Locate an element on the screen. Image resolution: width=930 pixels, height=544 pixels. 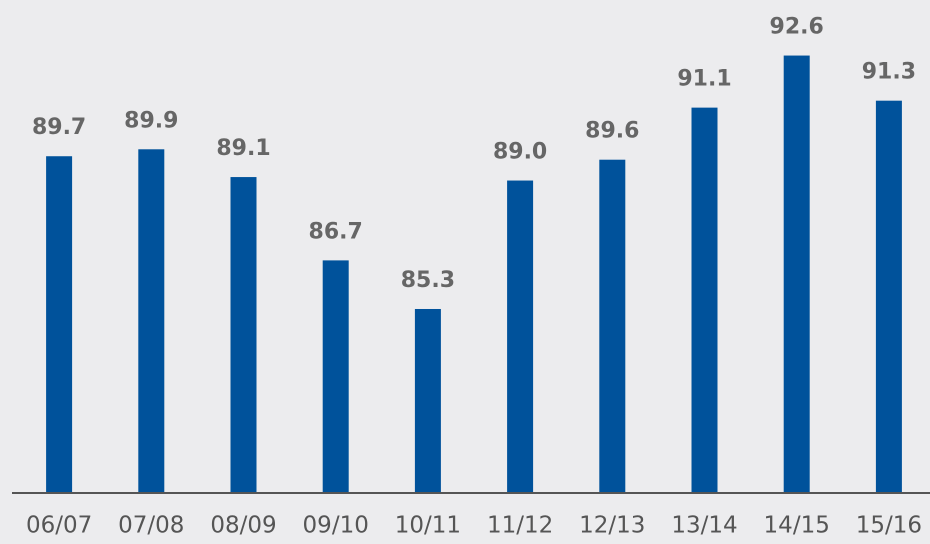
data-label: 89.6 is located at coordinates (612, 131).